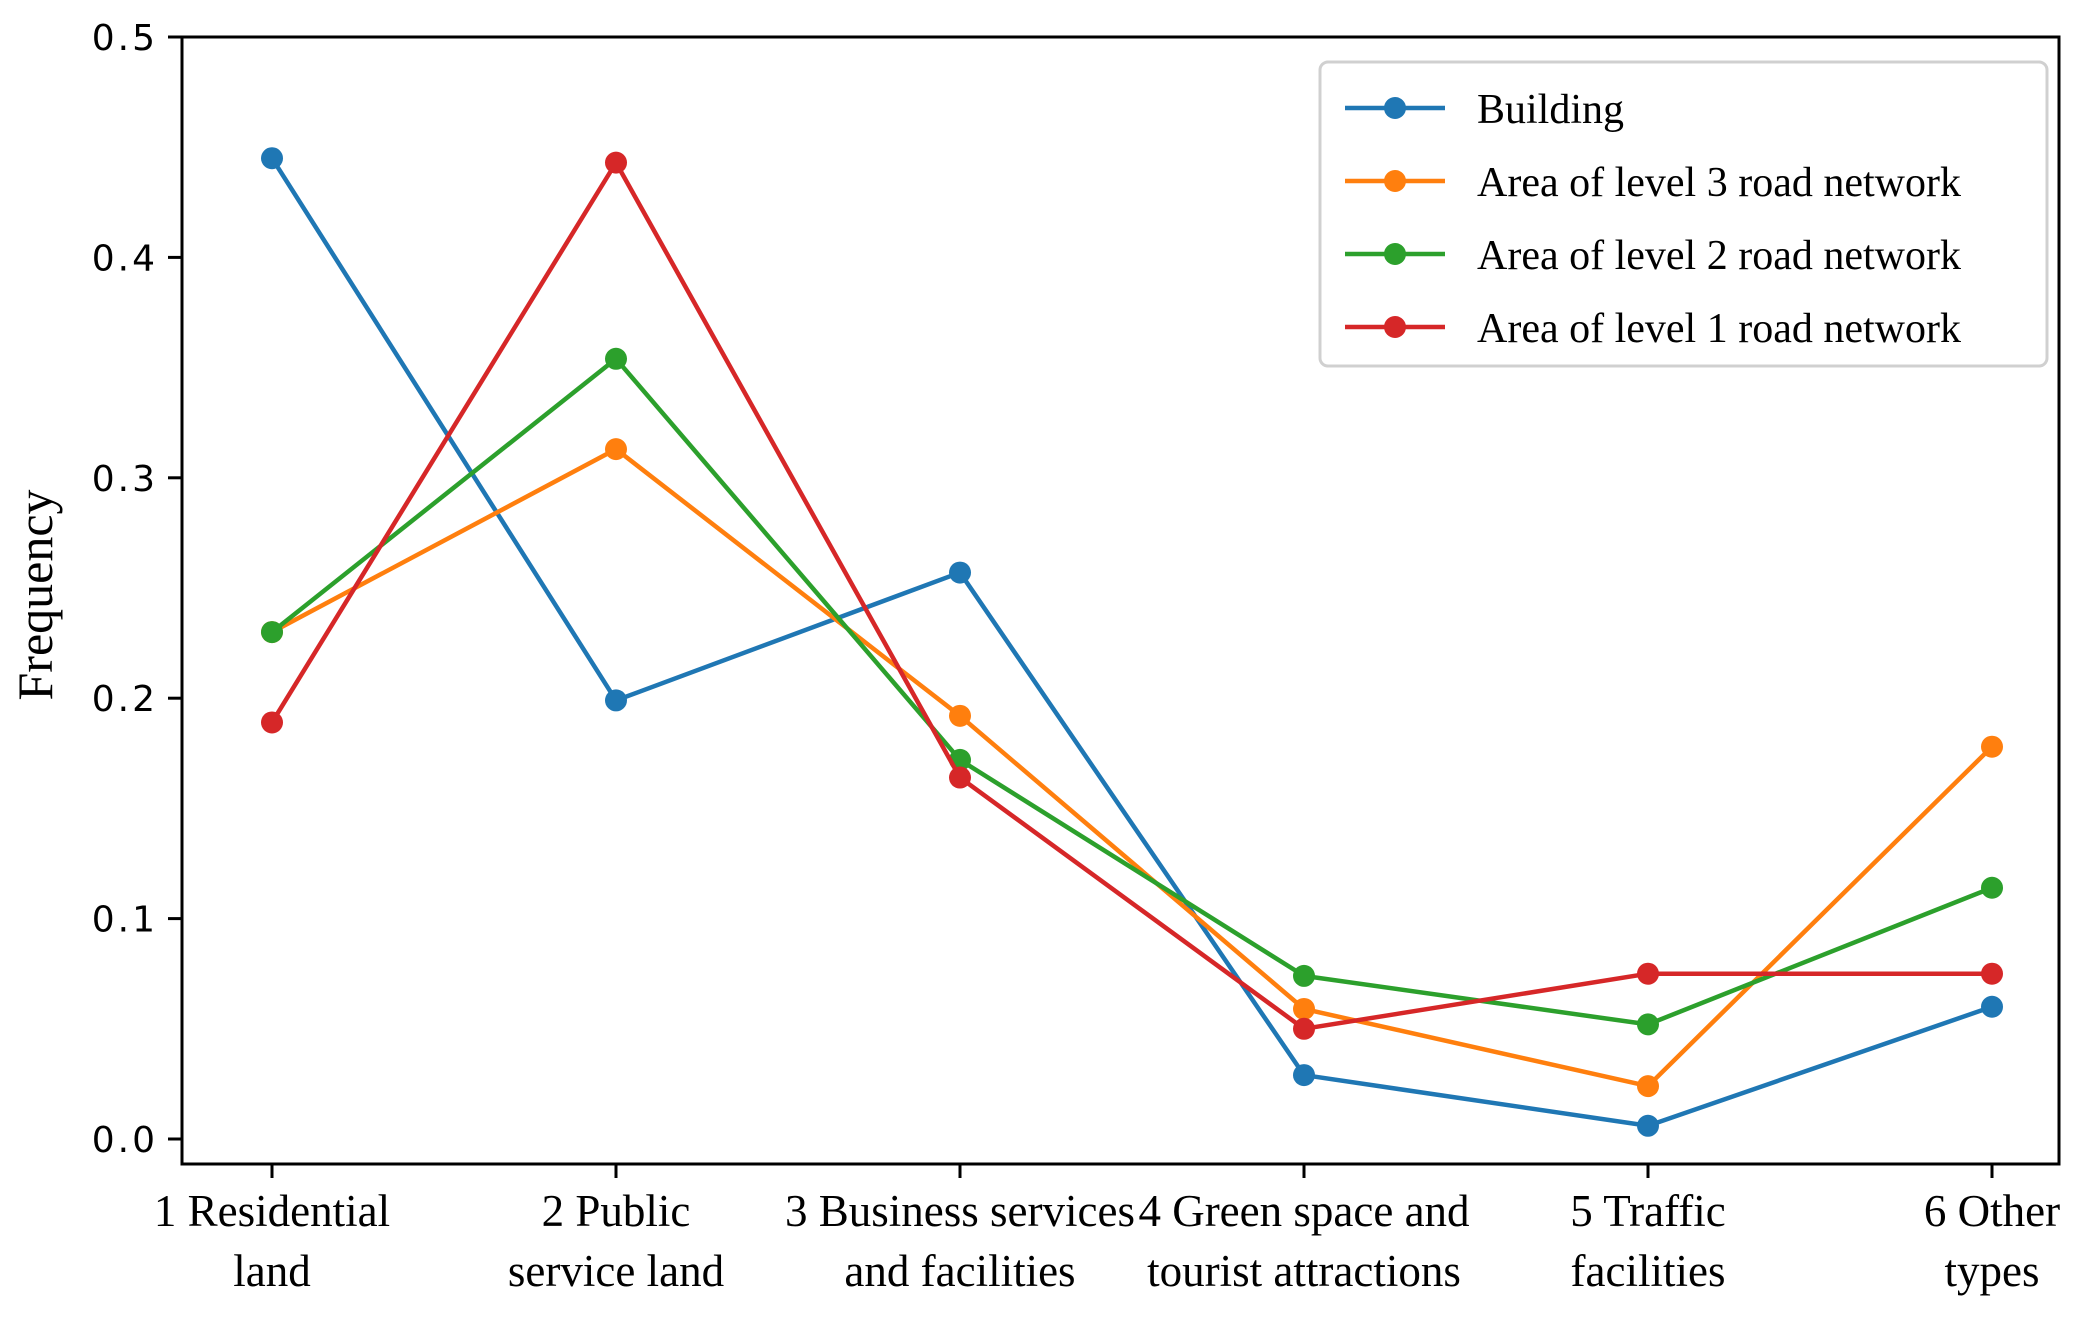 Image resolution: width=2092 pixels, height=1317 pixels. I want to click on x-tick-label-line: 4 Green space and, so click(1303, 1211).